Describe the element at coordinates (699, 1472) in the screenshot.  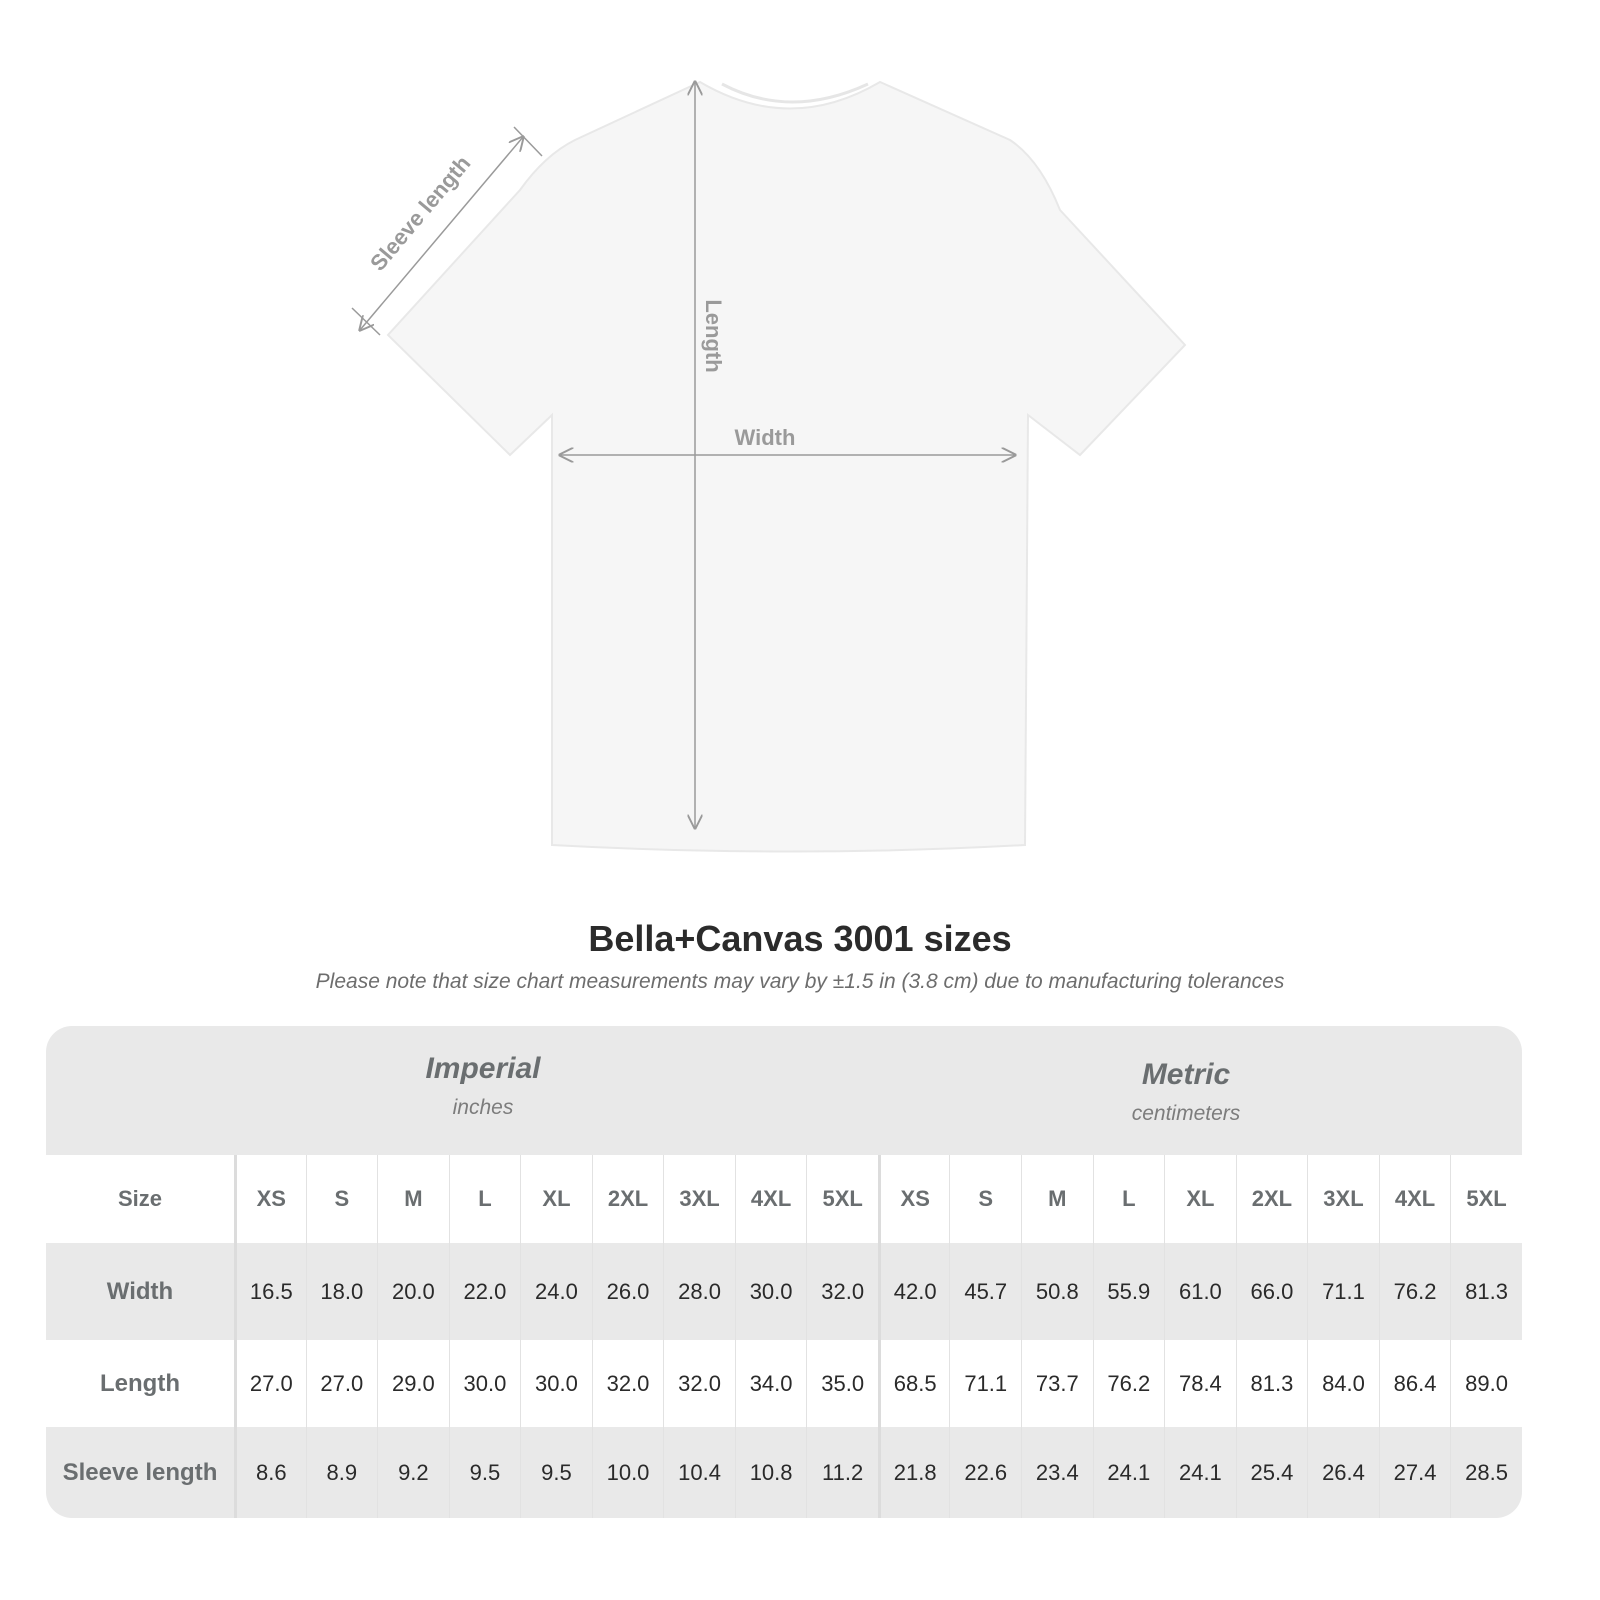
I see `table-cell: 10.4` at that location.